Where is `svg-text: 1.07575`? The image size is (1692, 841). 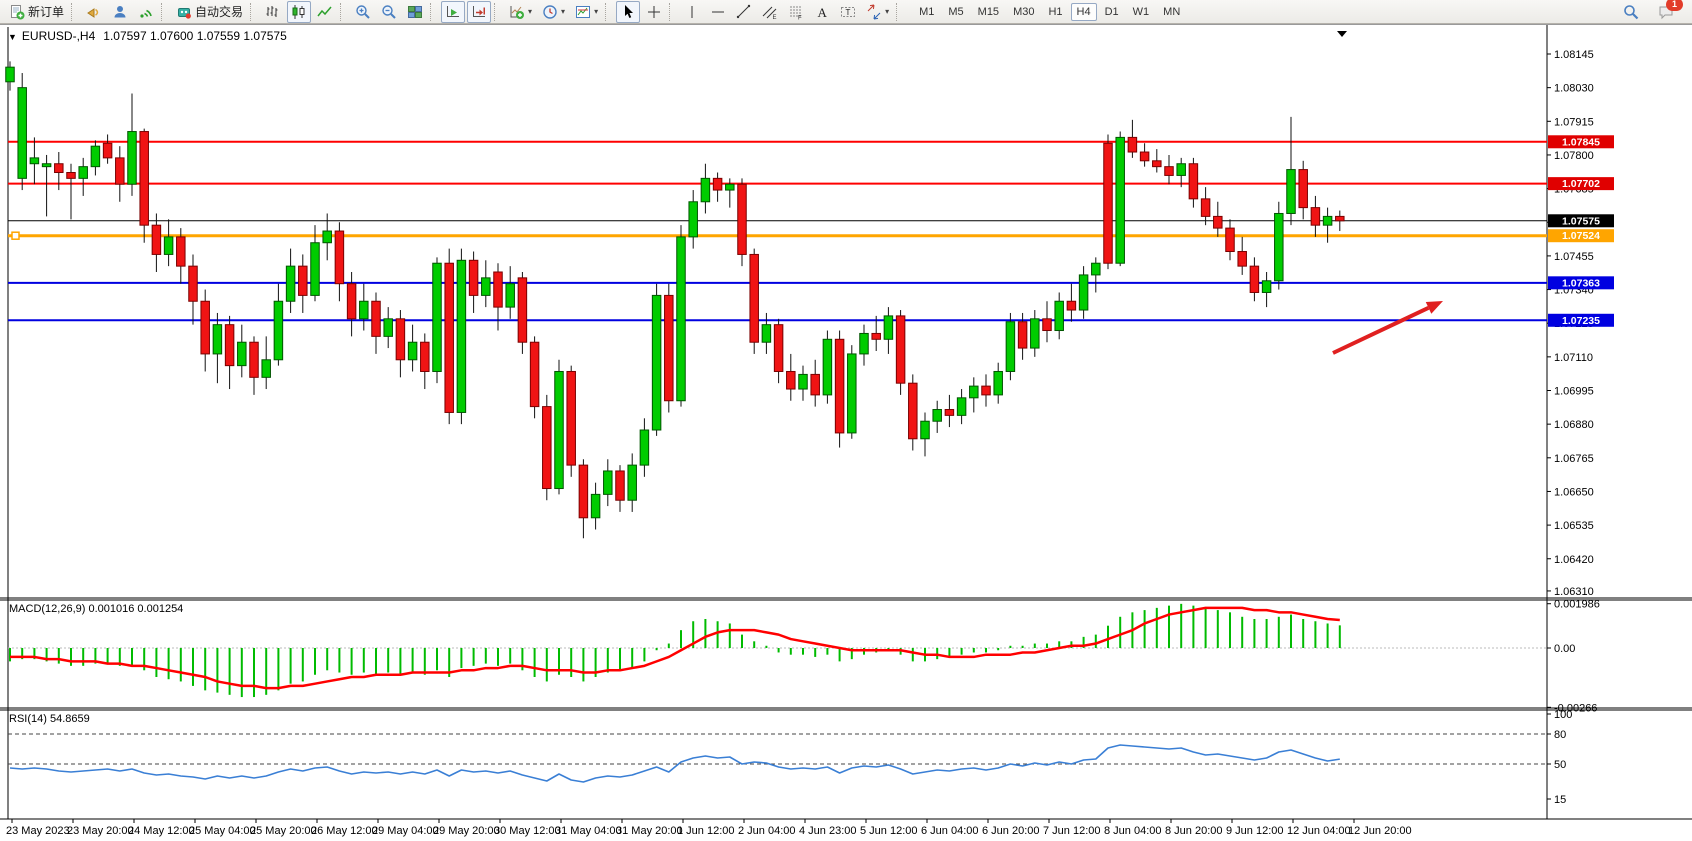 svg-text: 1.07575 is located at coordinates (1581, 221).